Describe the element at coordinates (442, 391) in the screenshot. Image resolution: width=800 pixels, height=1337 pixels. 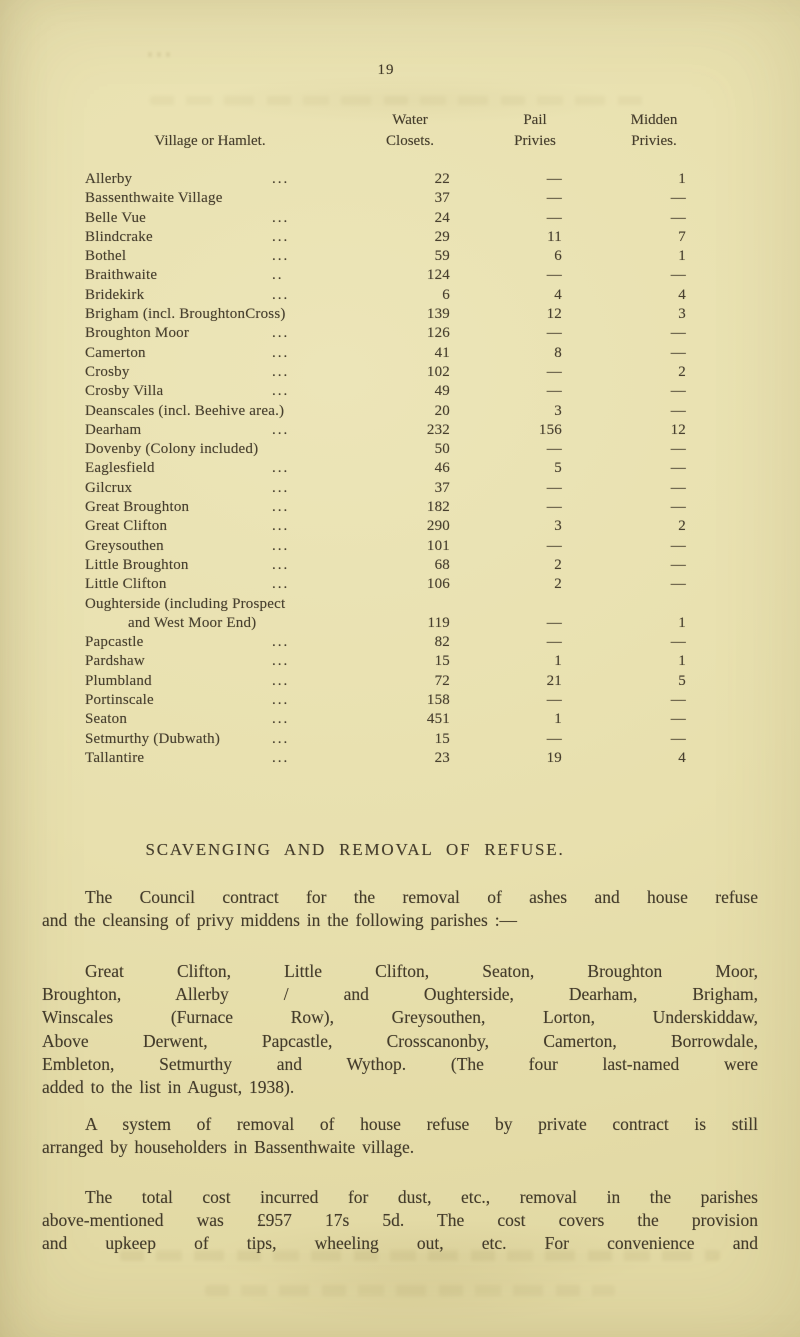
I see `water-closets-value: 49` at that location.